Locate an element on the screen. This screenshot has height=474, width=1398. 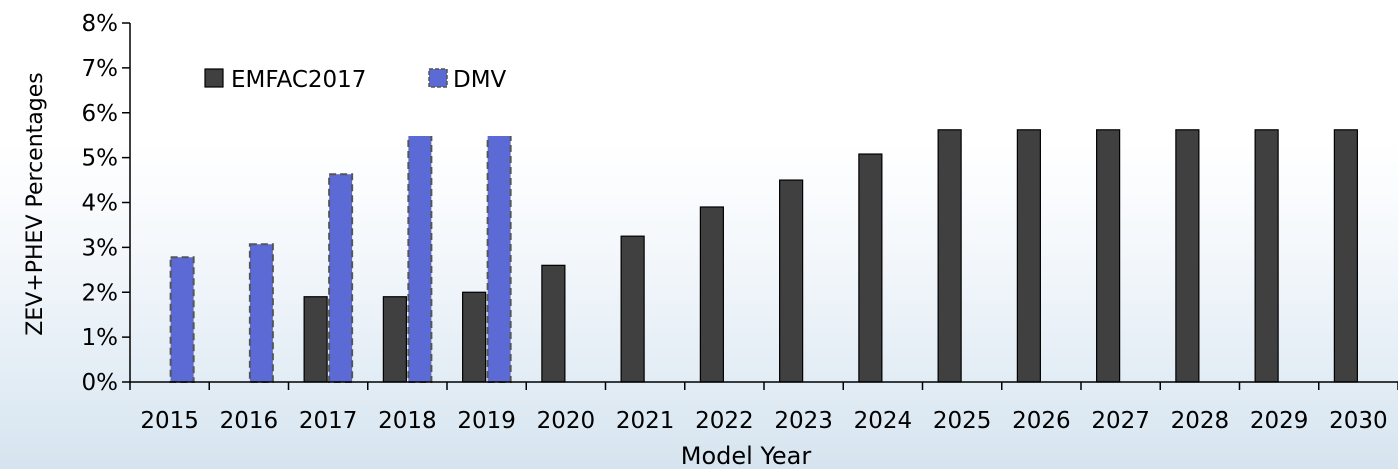
bar-dmv-2017 is located at coordinates (340, 278).